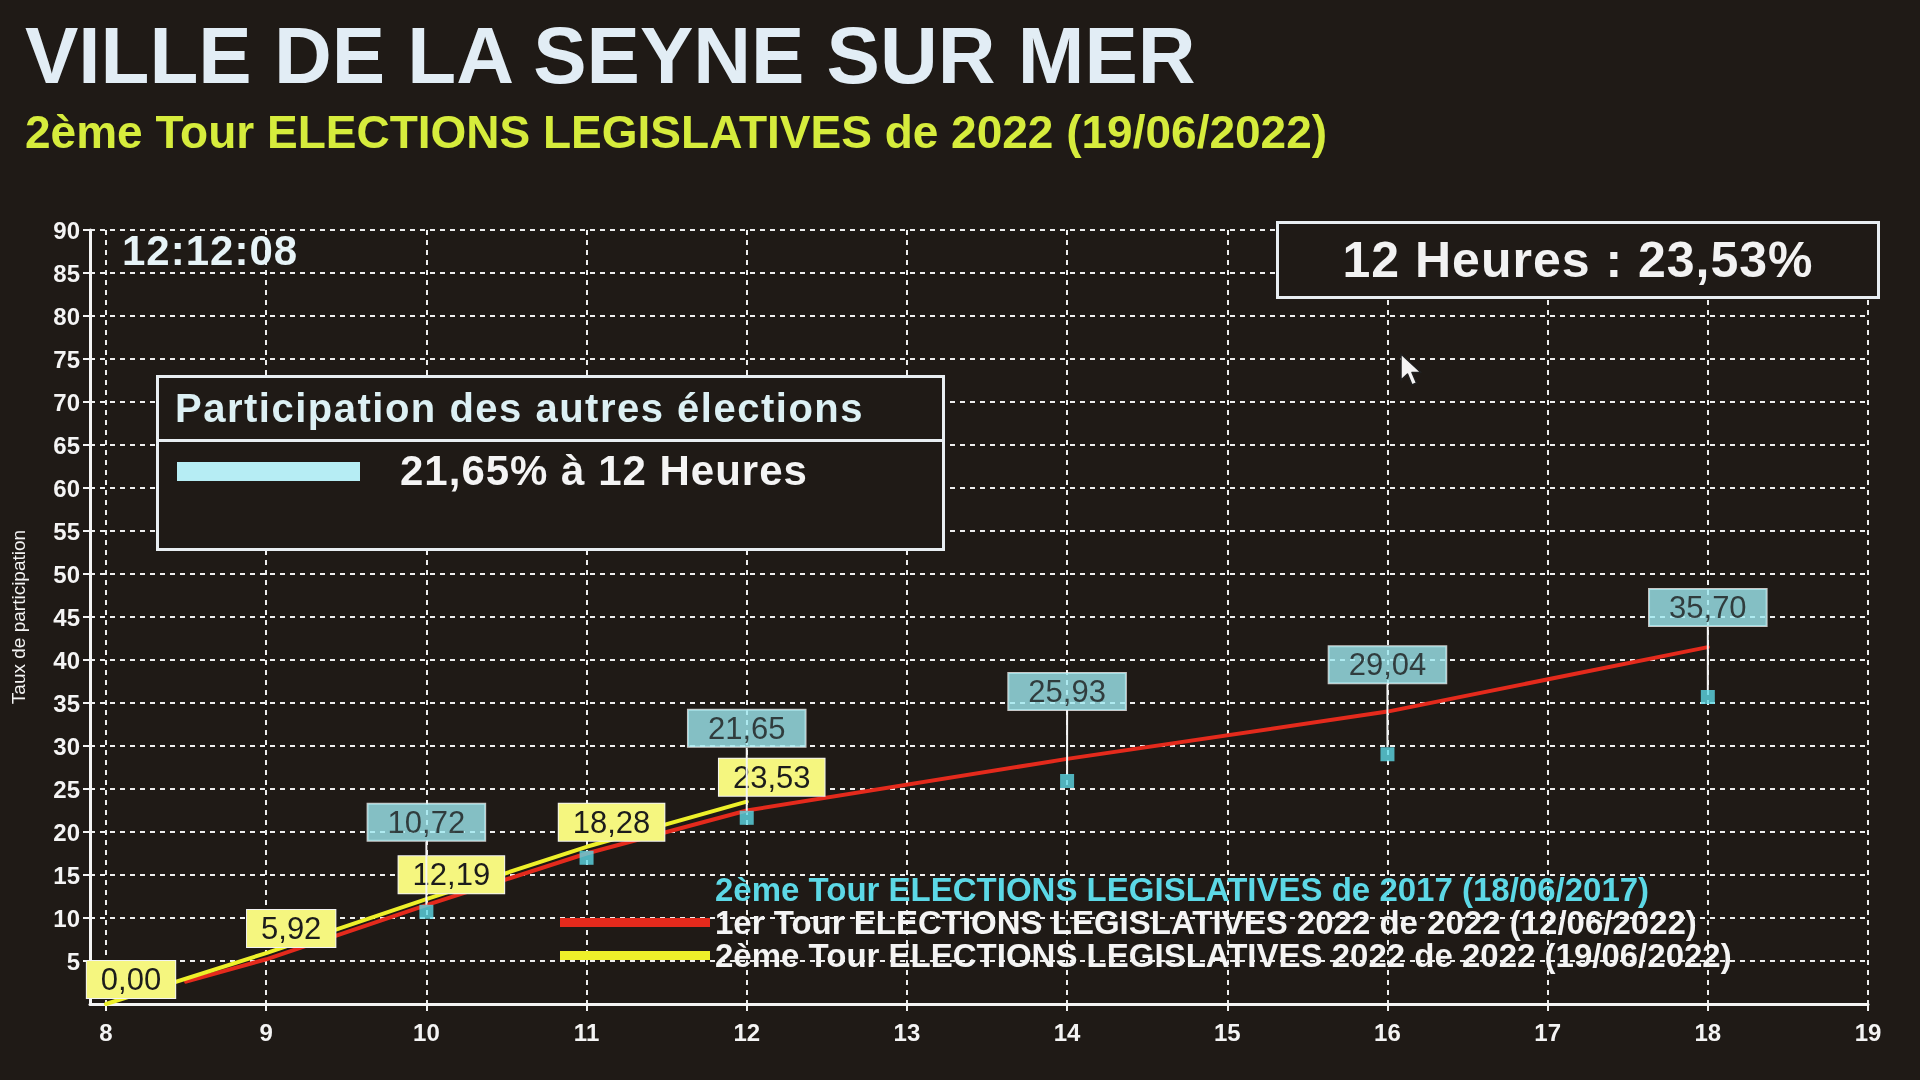 The image size is (1920, 1080). I want to click on y-tick-label: 60, so click(66, 488).